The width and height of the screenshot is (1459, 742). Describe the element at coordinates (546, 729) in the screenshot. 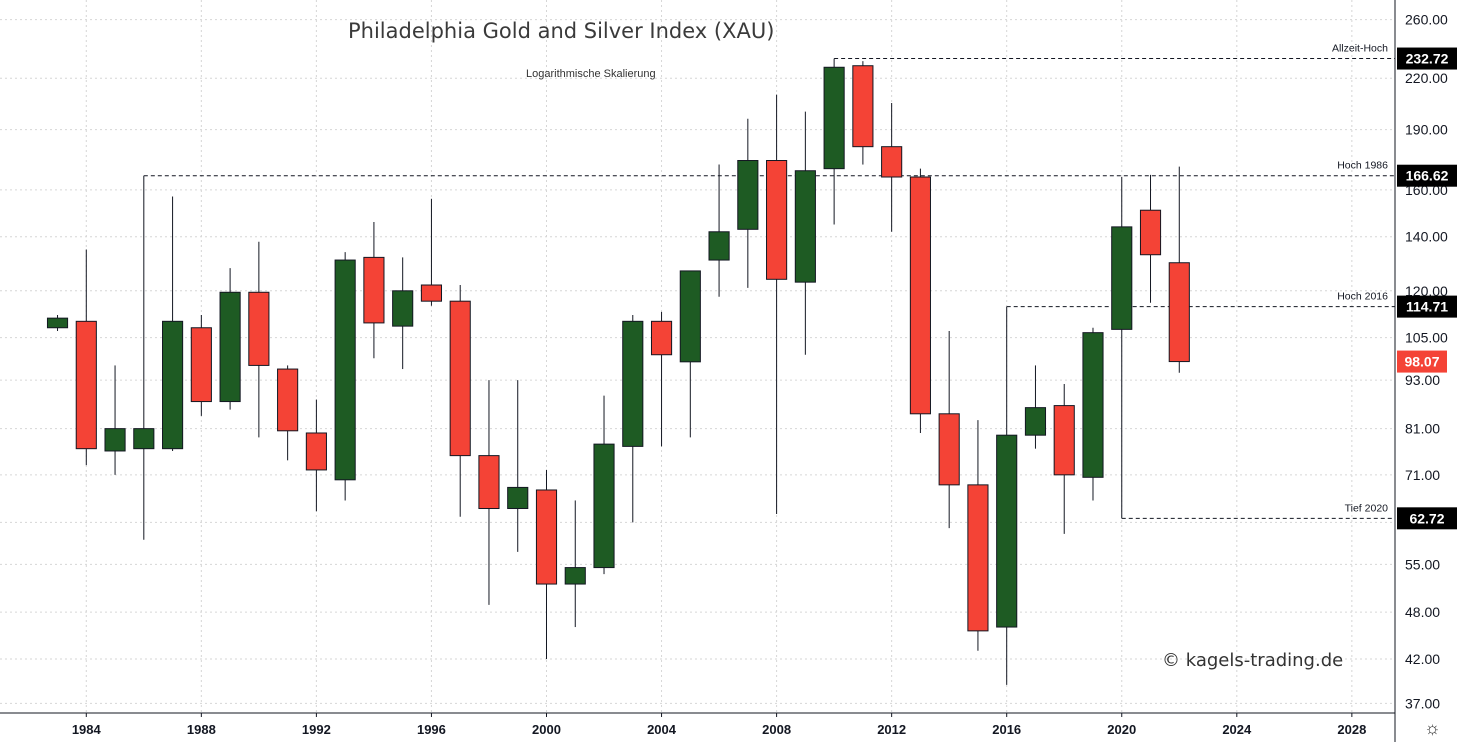

I see `x-tick-label: 2000` at that location.